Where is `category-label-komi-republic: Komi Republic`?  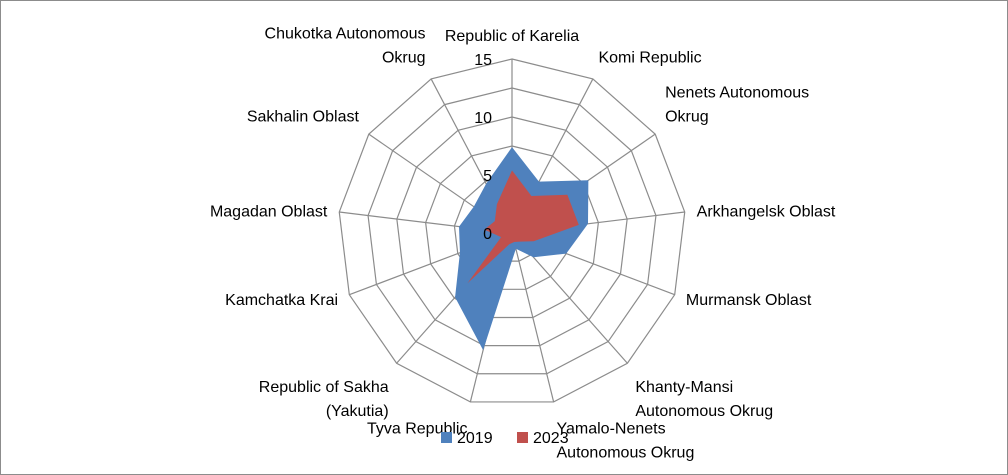 category-label-komi-republic: Komi Republic is located at coordinates (649, 57).